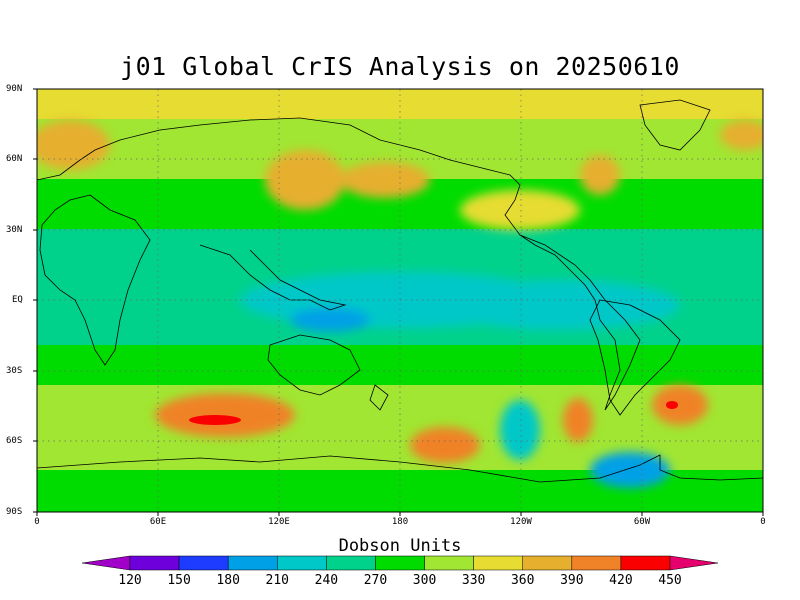 This screenshot has height=600, width=800. I want to click on field-high-south-indian, so click(225, 415).